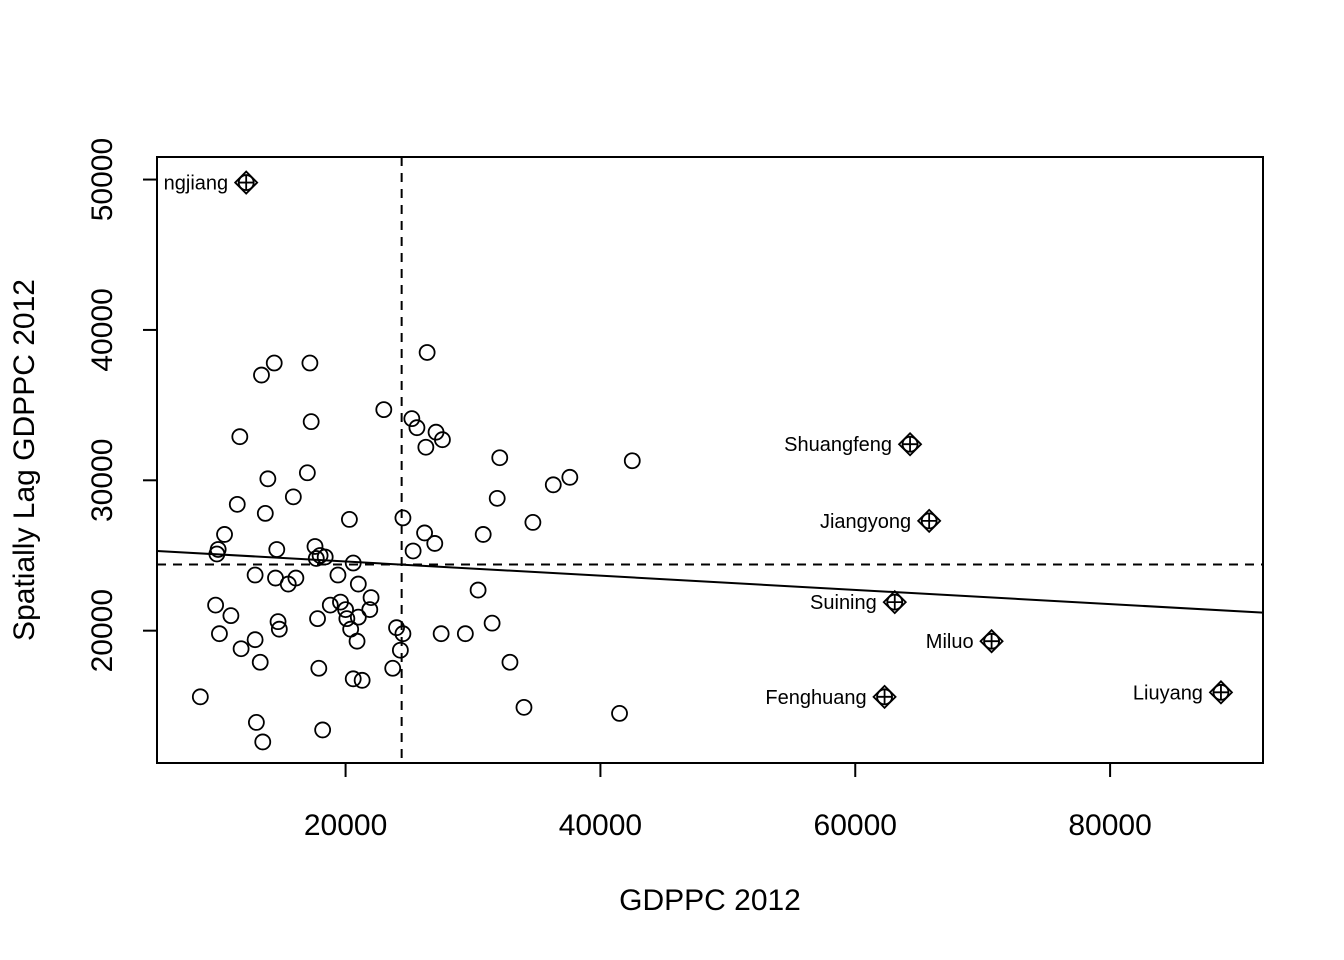  What do you see at coordinates (865, 522) in the screenshot?
I see `point-label: Jiangyong` at bounding box center [865, 522].